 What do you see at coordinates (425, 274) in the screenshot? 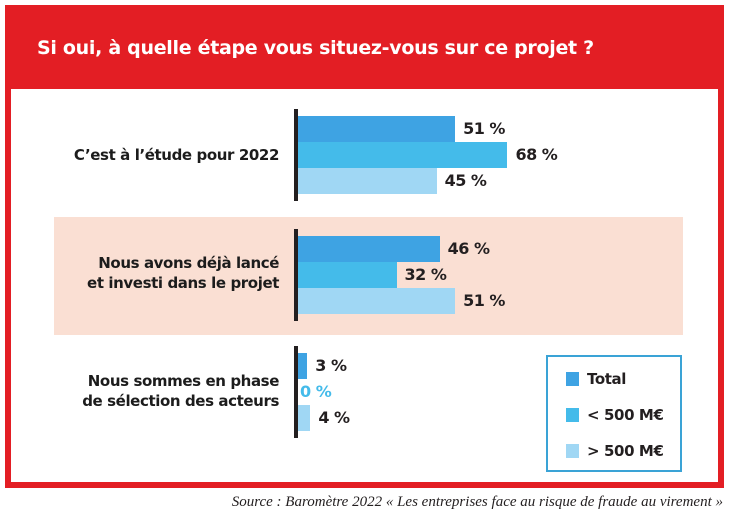
I see `value-label: 32 %` at bounding box center [425, 274].